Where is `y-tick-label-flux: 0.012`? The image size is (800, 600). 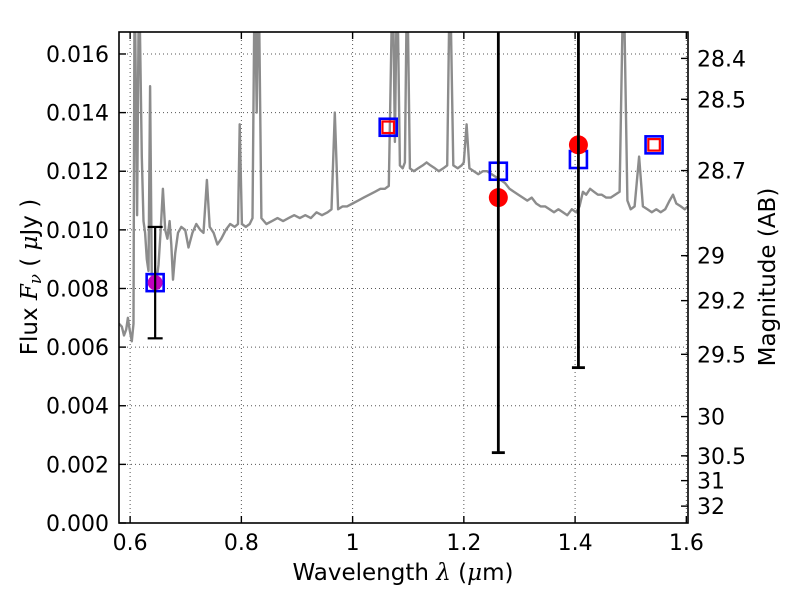
y-tick-label-flux: 0.012 is located at coordinates (77, 172).